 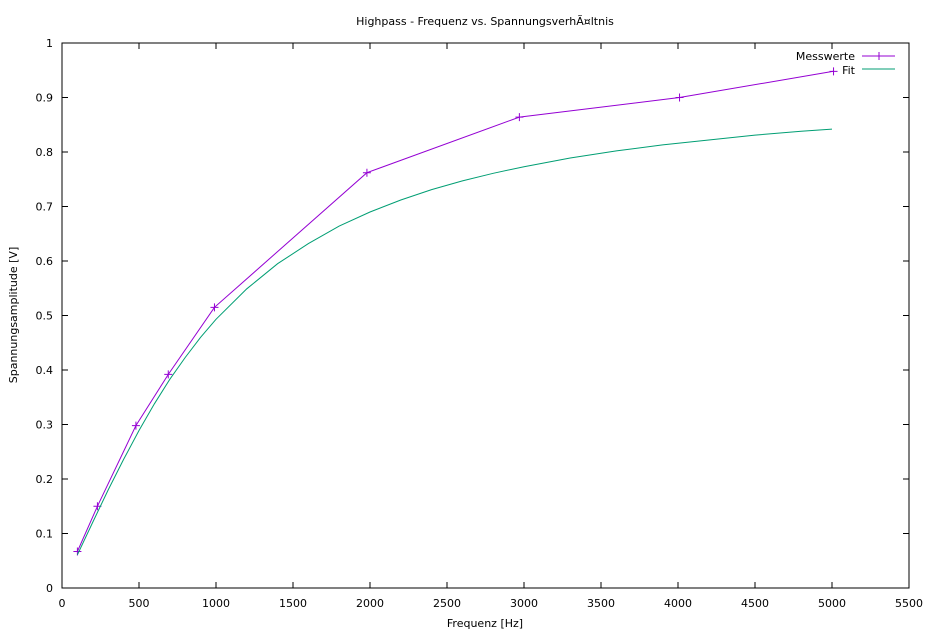 I want to click on x-tick-label: 1500, so click(x=293, y=603).